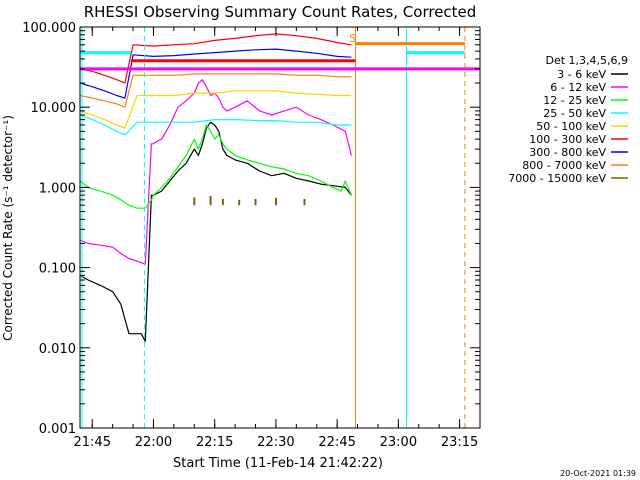 The image size is (640, 480). What do you see at coordinates (567, 139) in the screenshot?
I see `legend-label-5: 100 - 300 keV` at bounding box center [567, 139].